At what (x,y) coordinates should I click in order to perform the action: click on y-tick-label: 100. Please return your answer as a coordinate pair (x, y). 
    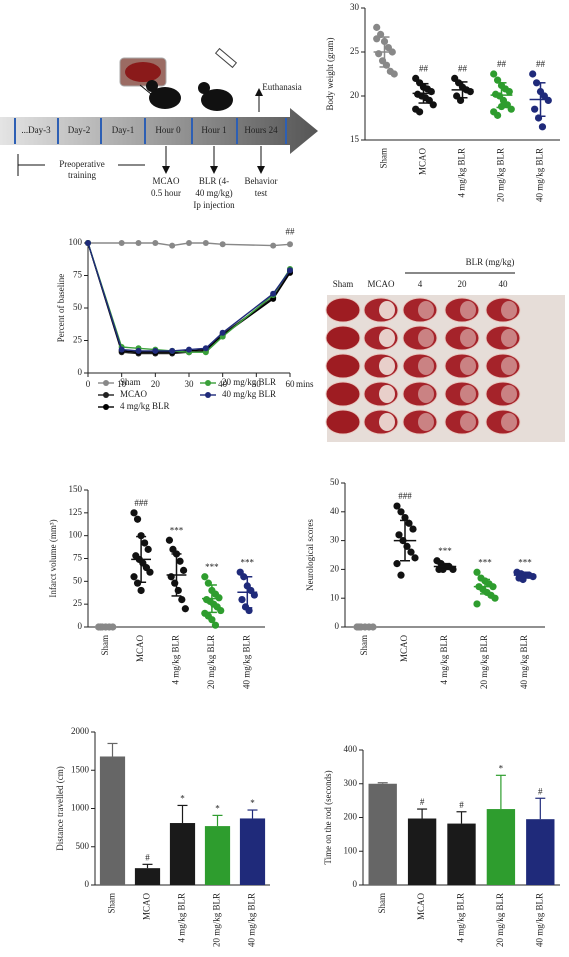
    Looking at the image, I should click on (76, 242).